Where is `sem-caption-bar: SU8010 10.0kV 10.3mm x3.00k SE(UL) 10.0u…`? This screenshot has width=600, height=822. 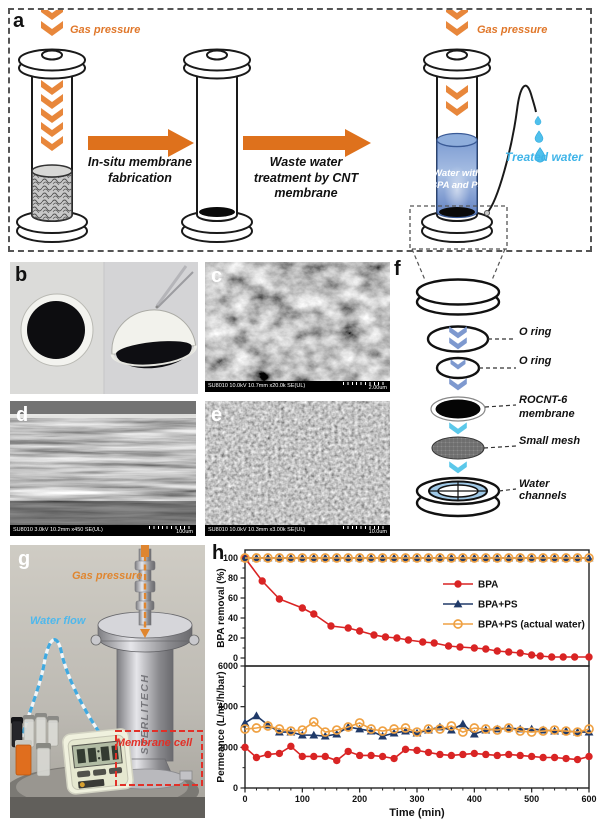 sem-caption-bar: SU8010 10.0kV 10.3mm x3.00k SE(UL) 10.0u… is located at coordinates (297, 530).